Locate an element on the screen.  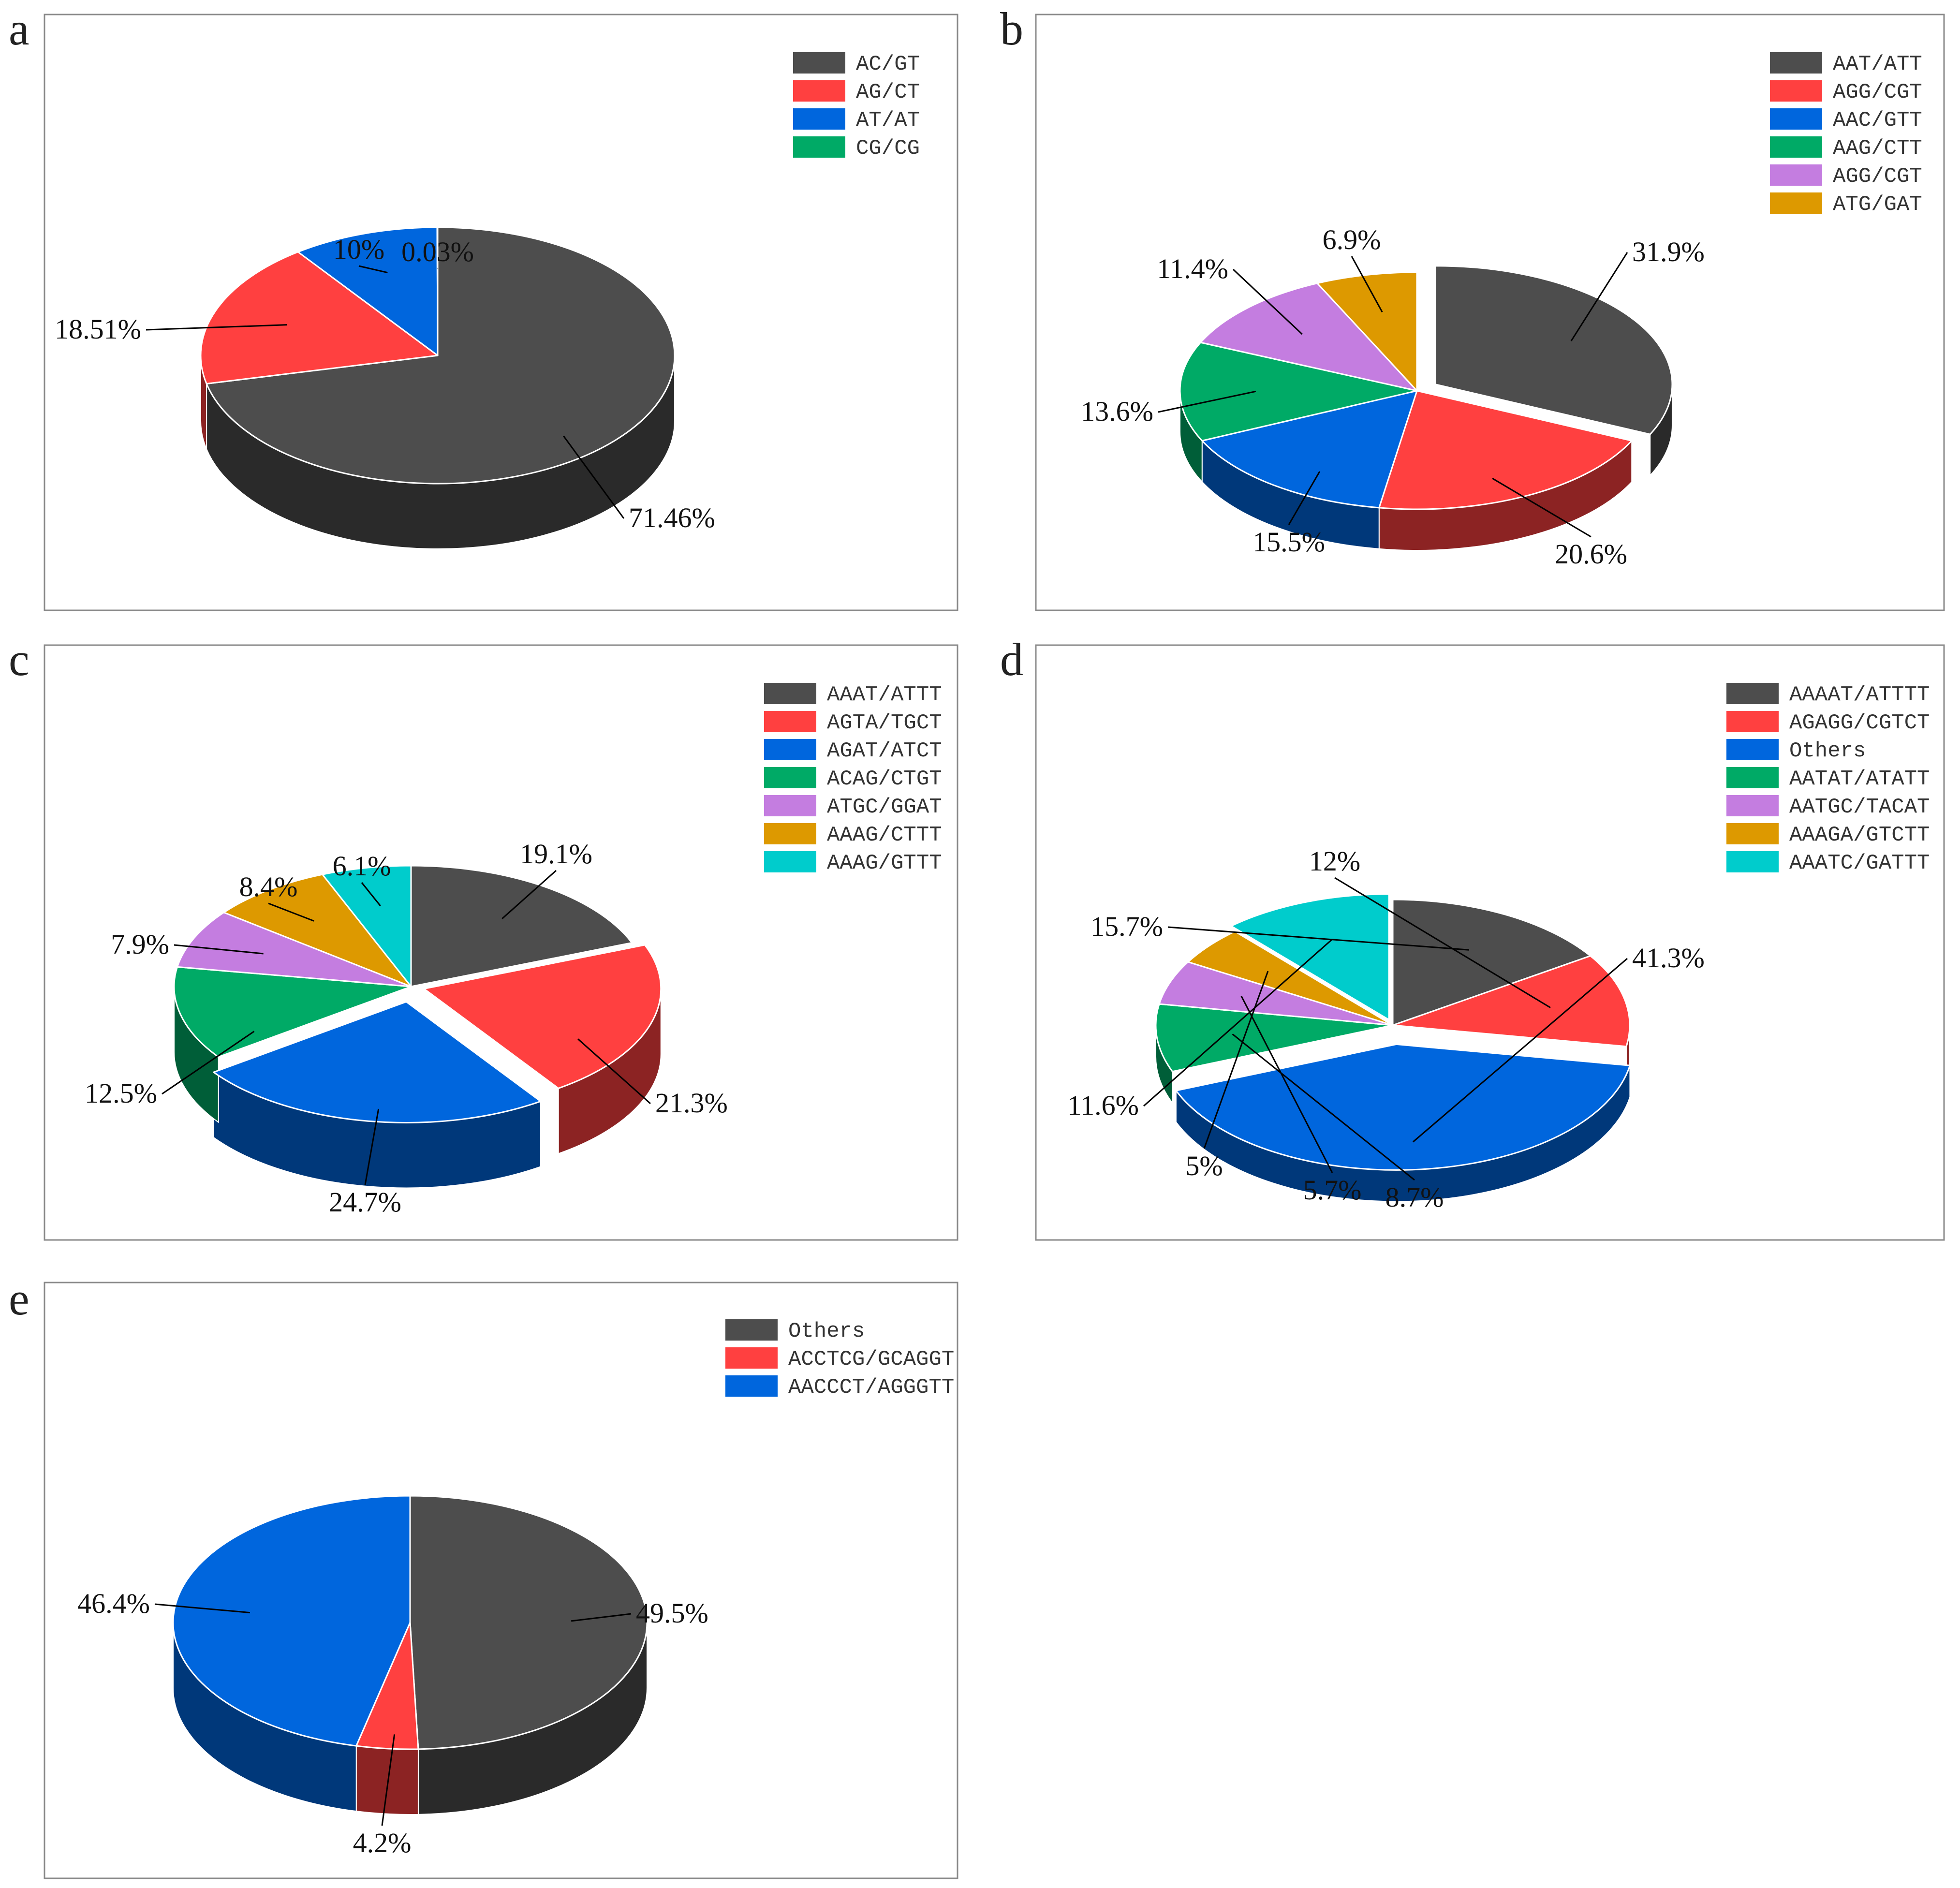
legend-label: ACAG/CTGT is located at coordinates (885, 779).